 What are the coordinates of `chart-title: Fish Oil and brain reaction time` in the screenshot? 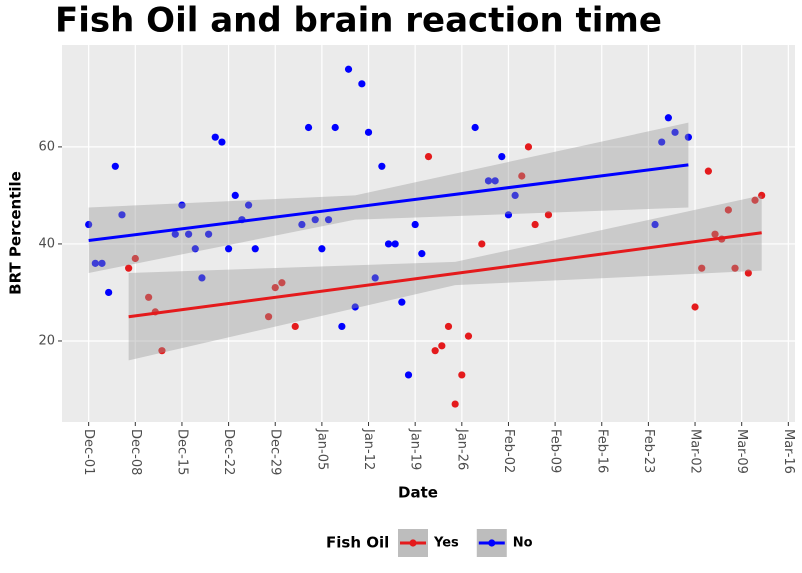 It's located at (358, 21).